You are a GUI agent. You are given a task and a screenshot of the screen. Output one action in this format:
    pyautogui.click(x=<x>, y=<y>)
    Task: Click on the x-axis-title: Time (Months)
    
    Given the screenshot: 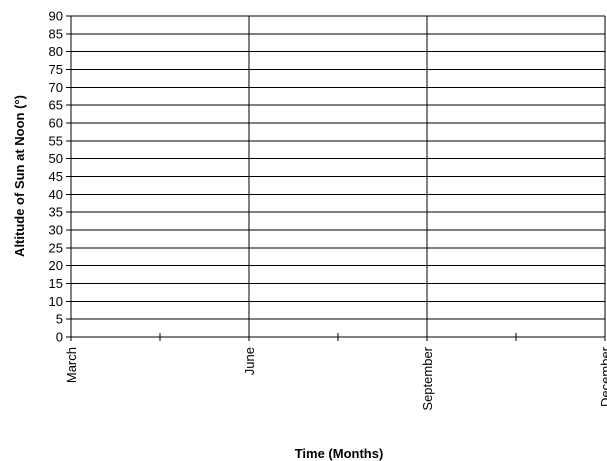 What is the action you would take?
    pyautogui.click(x=339, y=453)
    